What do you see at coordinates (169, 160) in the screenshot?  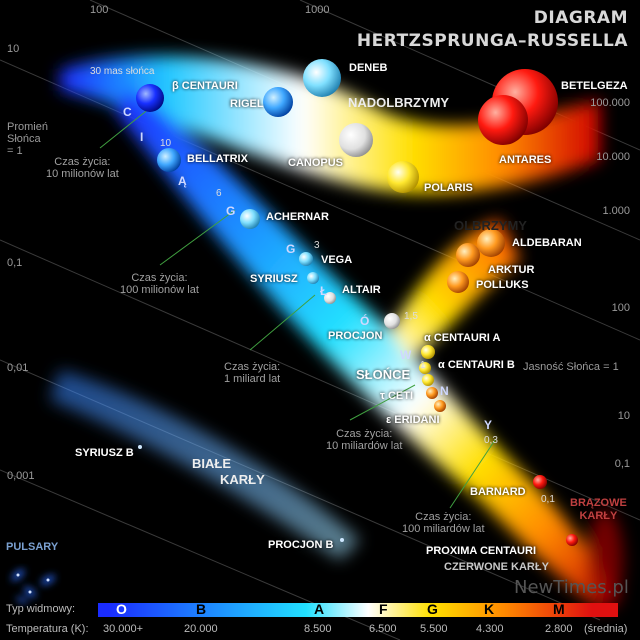 I see `star-bellatrix` at bounding box center [169, 160].